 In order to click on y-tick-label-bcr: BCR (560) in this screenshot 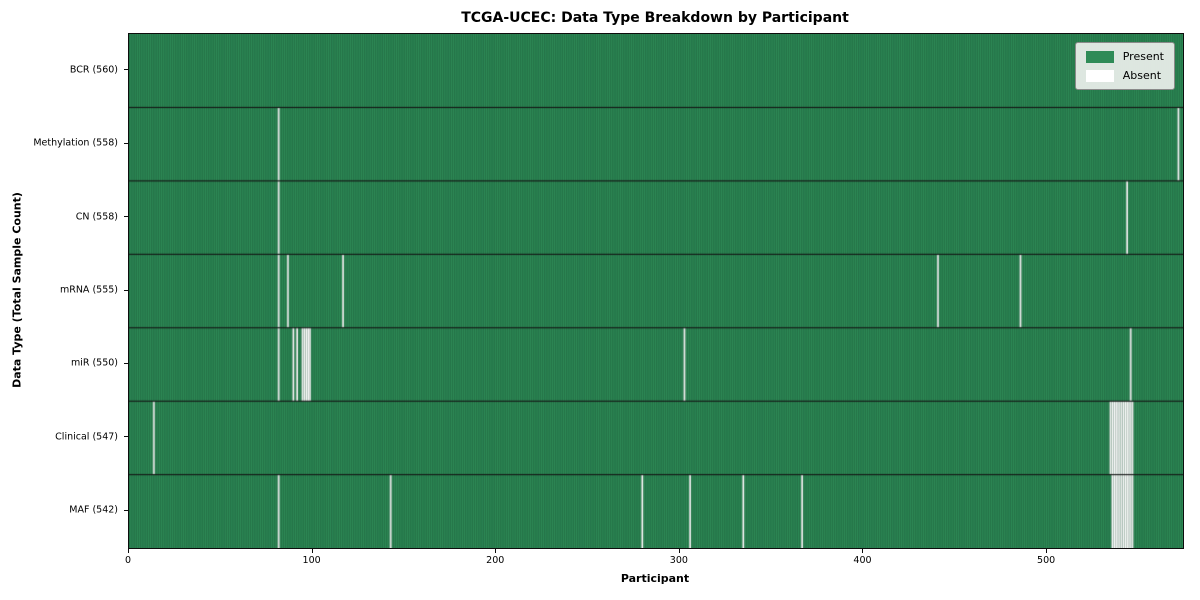, I will do `click(93, 70)`.